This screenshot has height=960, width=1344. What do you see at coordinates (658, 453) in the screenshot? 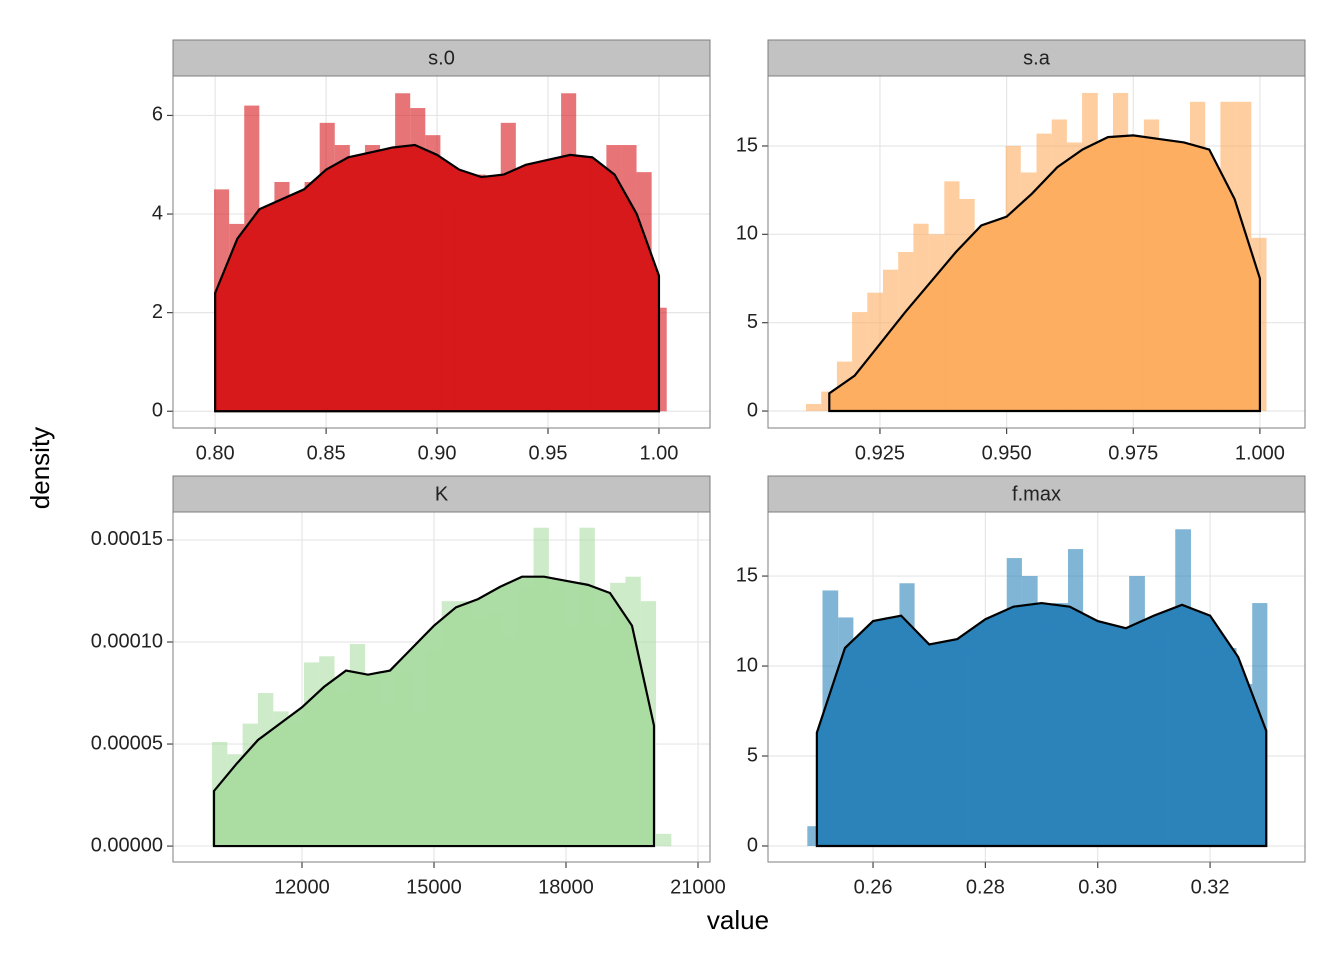
I see `x-tick-label: 1.00` at bounding box center [658, 453].